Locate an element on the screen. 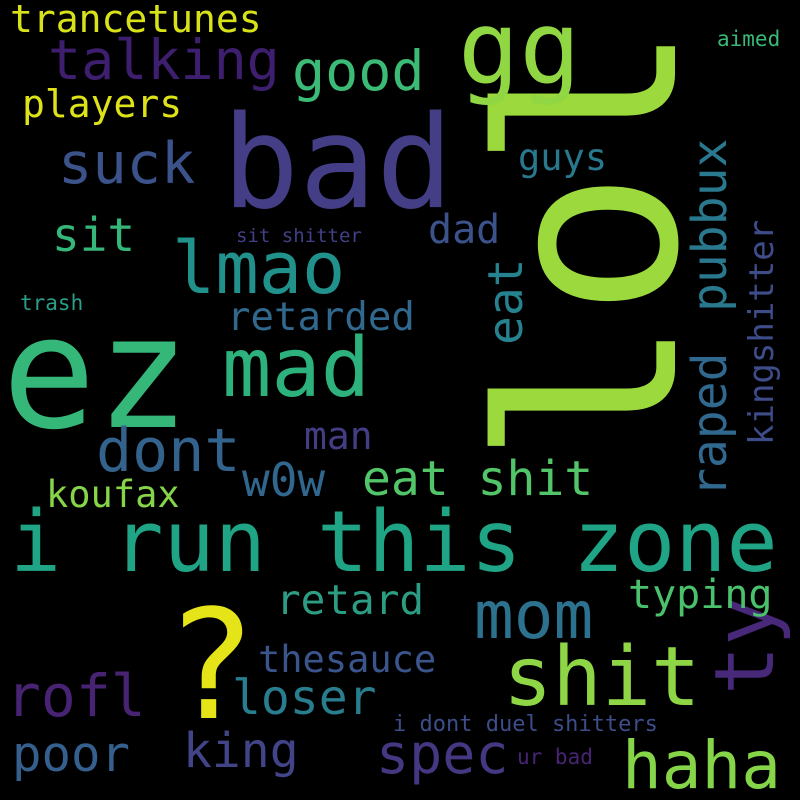  word-question-mark: ? is located at coordinates (211, 665).